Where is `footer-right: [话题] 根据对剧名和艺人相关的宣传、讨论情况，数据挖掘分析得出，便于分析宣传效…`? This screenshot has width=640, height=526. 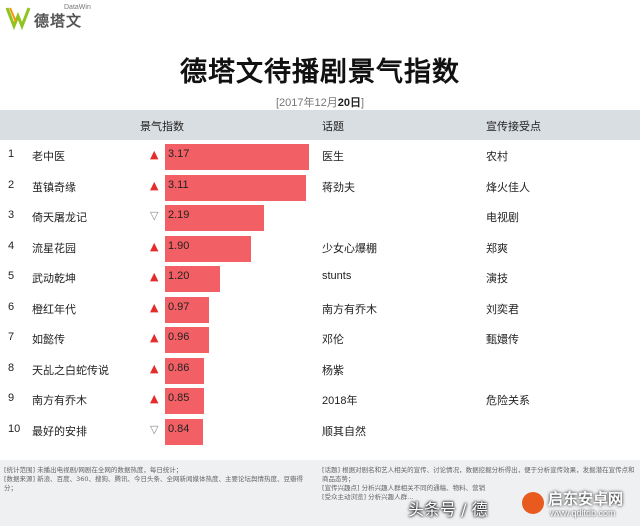 footer-right: [话题] 根据对剧名和艺人相关的宣传、讨论情况，数据挖掘分析得出，便于分析宣传效… is located at coordinates (478, 483).